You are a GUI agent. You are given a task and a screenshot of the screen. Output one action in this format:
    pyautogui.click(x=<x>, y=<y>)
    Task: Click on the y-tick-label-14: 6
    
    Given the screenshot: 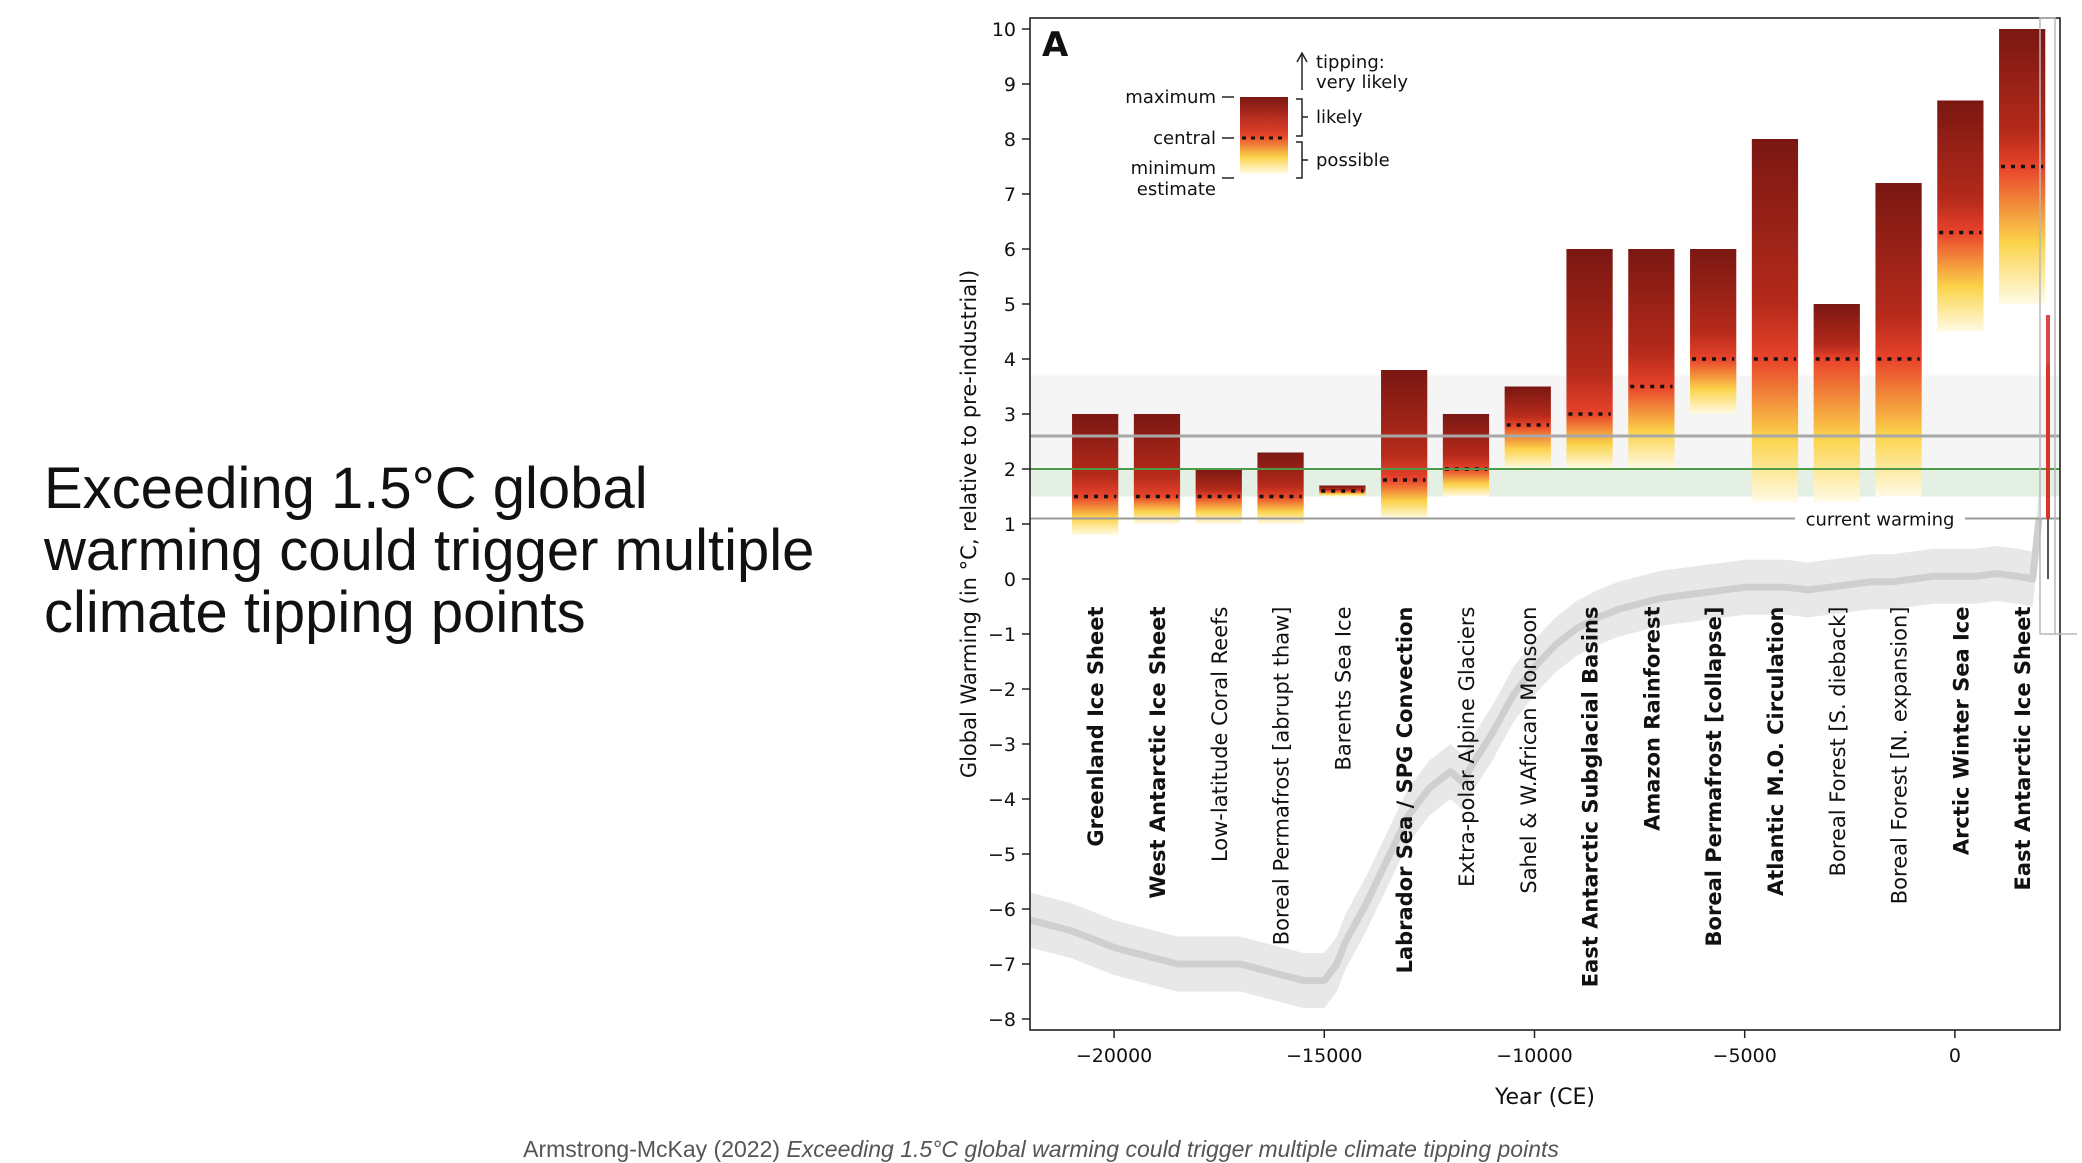 What is the action you would take?
    pyautogui.click(x=1010, y=250)
    